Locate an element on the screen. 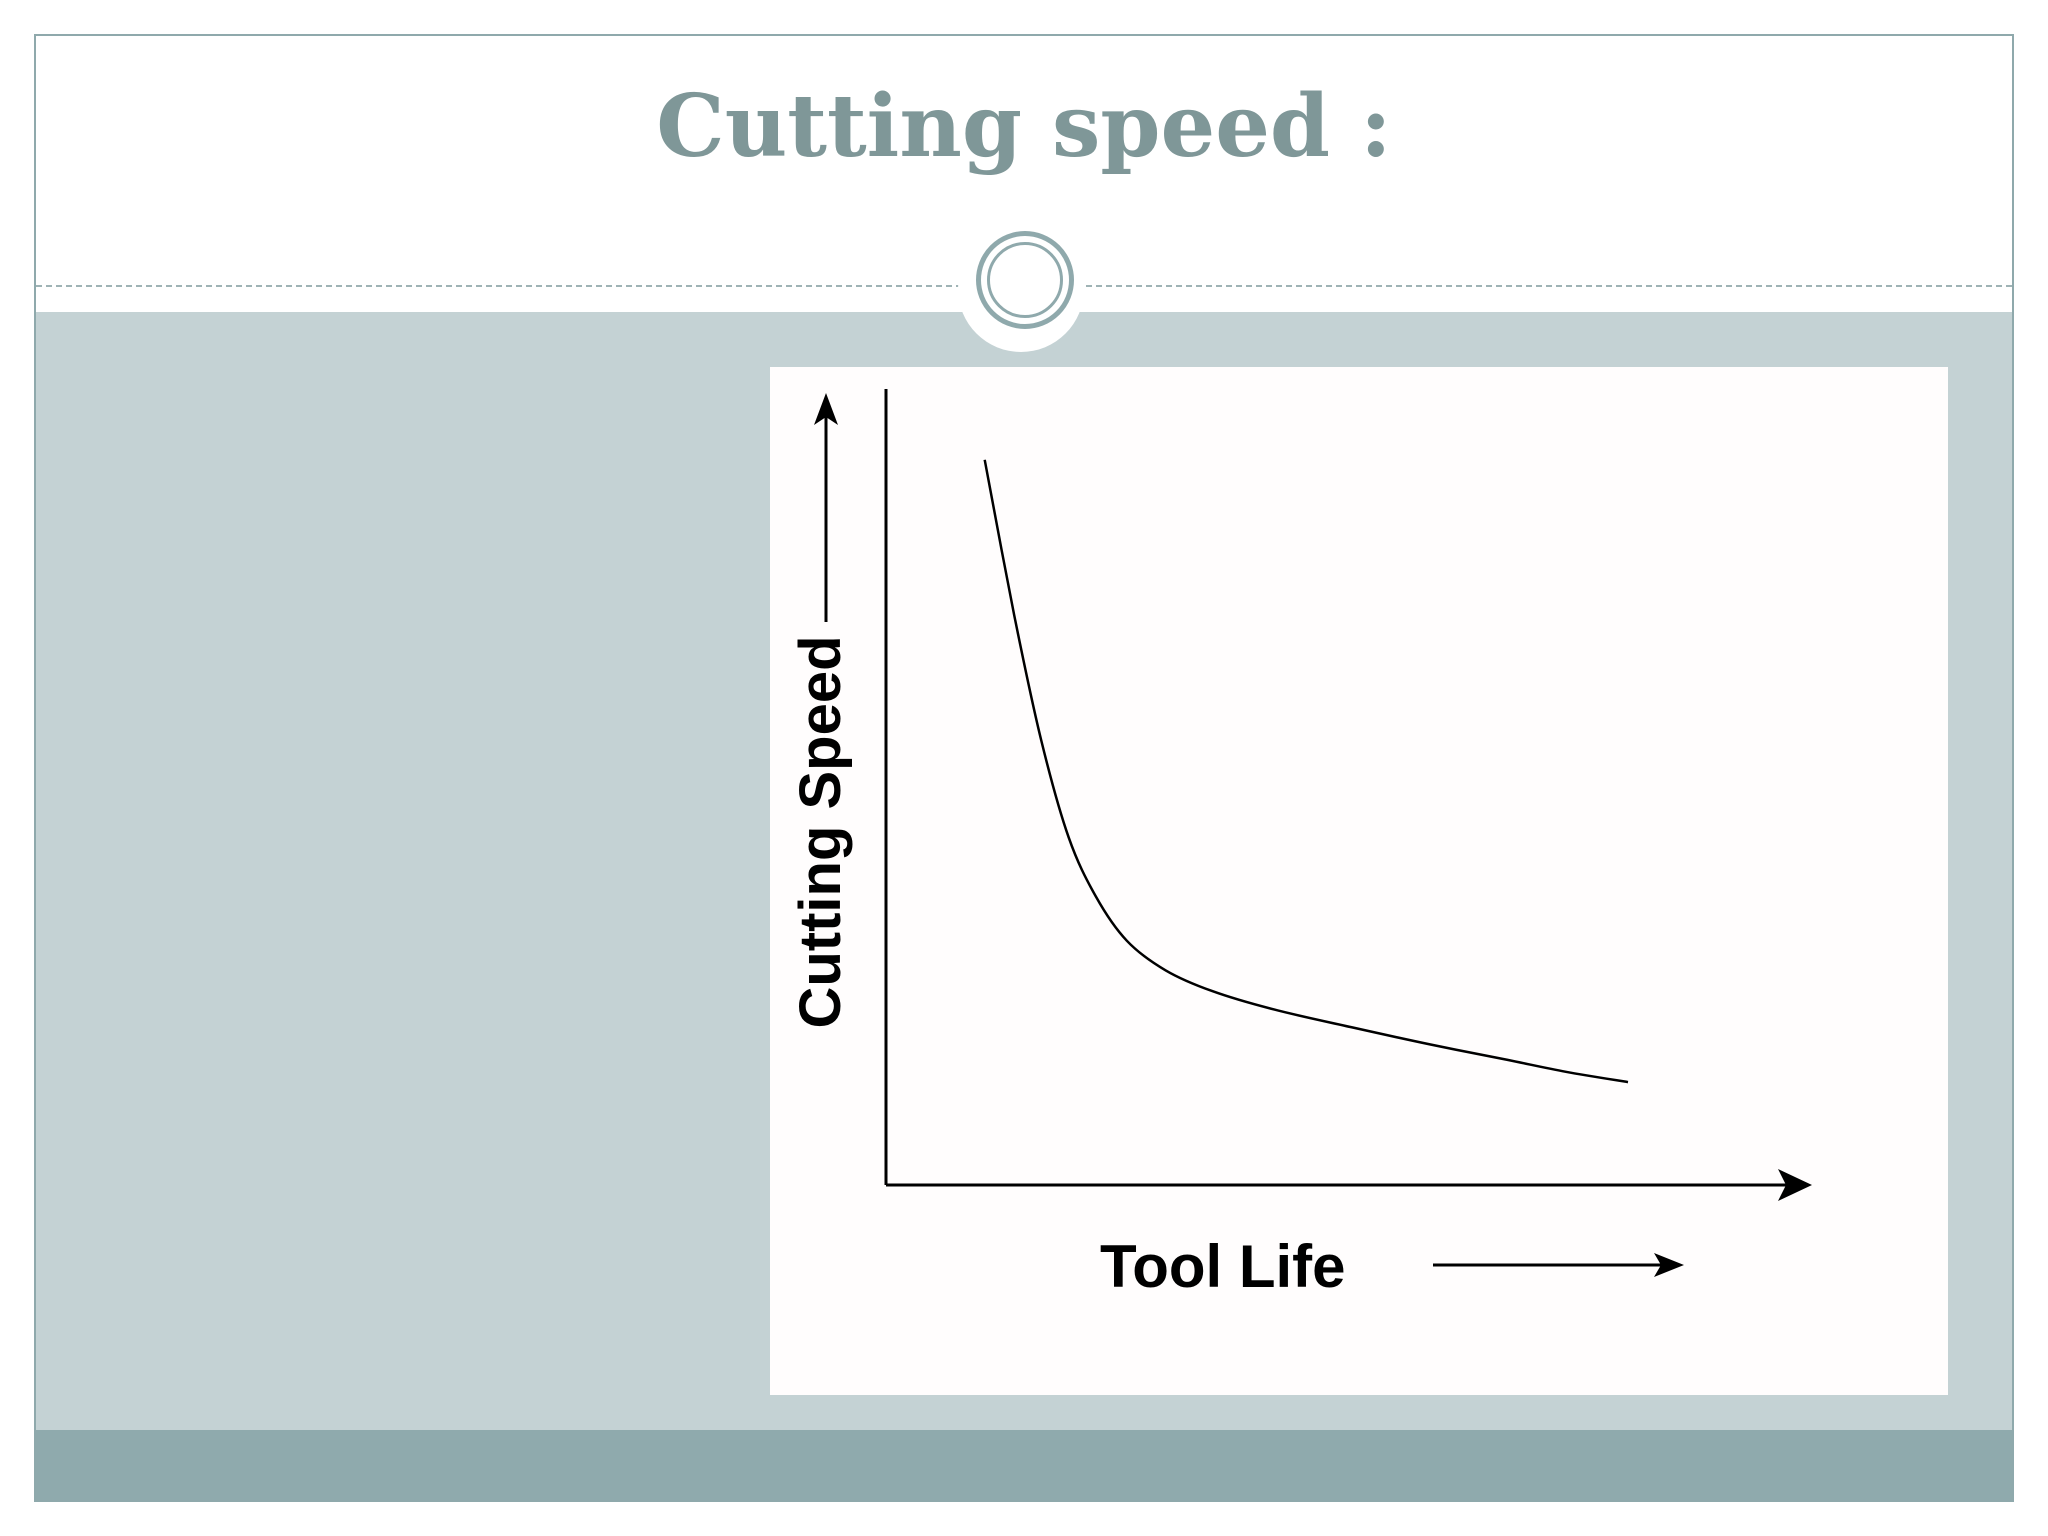  x-axis-arrow-icon is located at coordinates (1795, 1185).